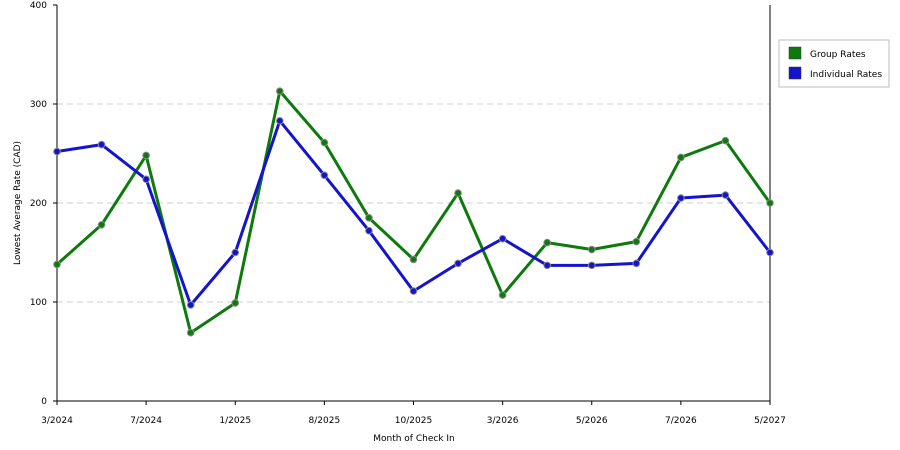 This screenshot has width=900, height=450. I want to click on y-ticks: 0 100 200 300 400, so click(43, 204).